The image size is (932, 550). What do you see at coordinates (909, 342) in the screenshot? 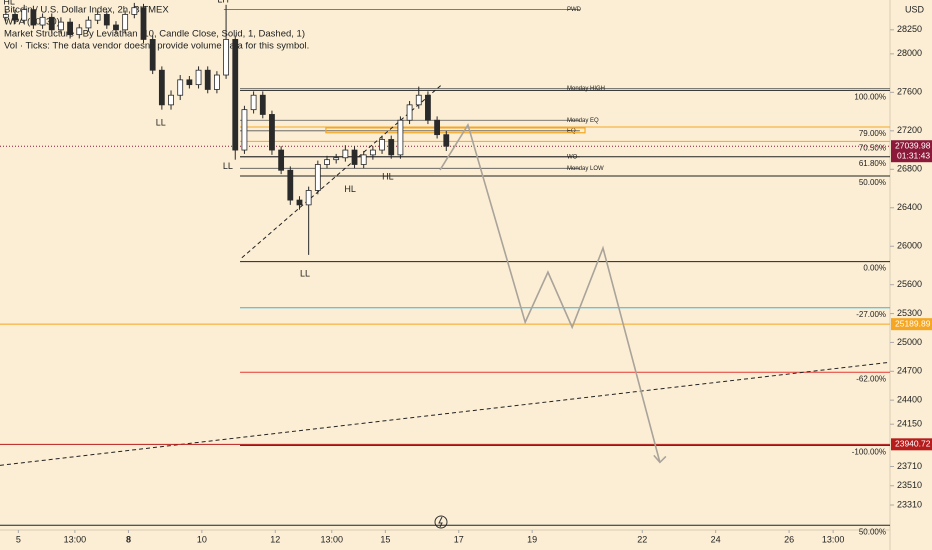
I see `y-tick-label: 25000` at bounding box center [909, 342].